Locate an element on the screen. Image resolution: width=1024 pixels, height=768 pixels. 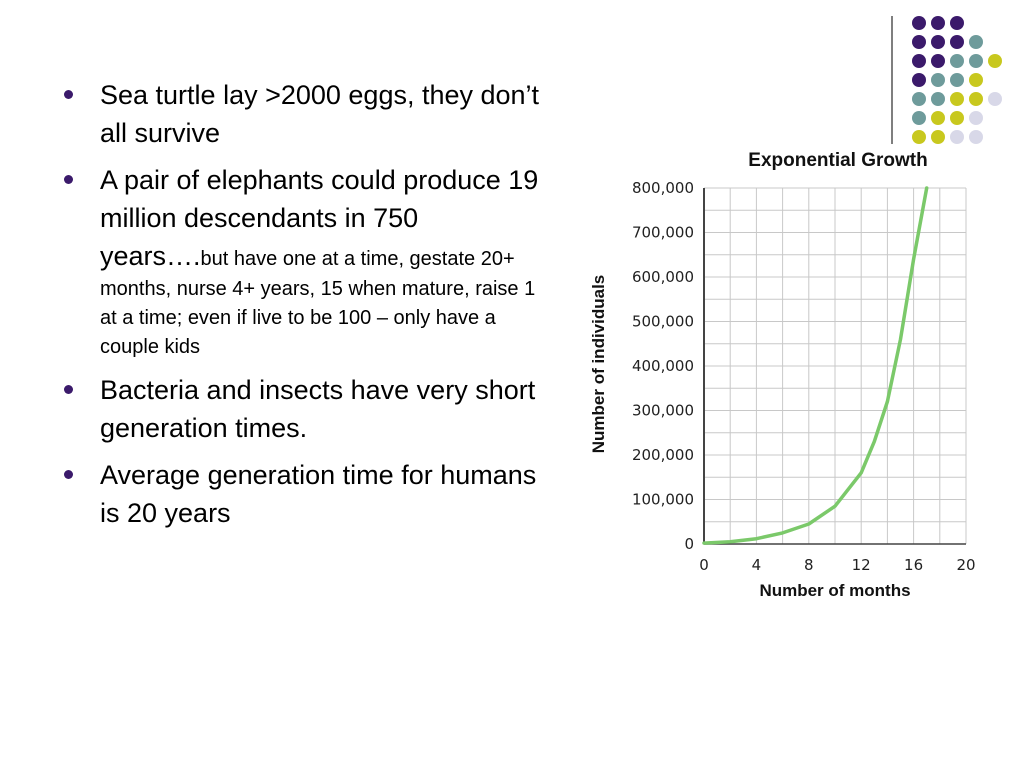
x-tick-label: 0 is located at coordinates (704, 565).